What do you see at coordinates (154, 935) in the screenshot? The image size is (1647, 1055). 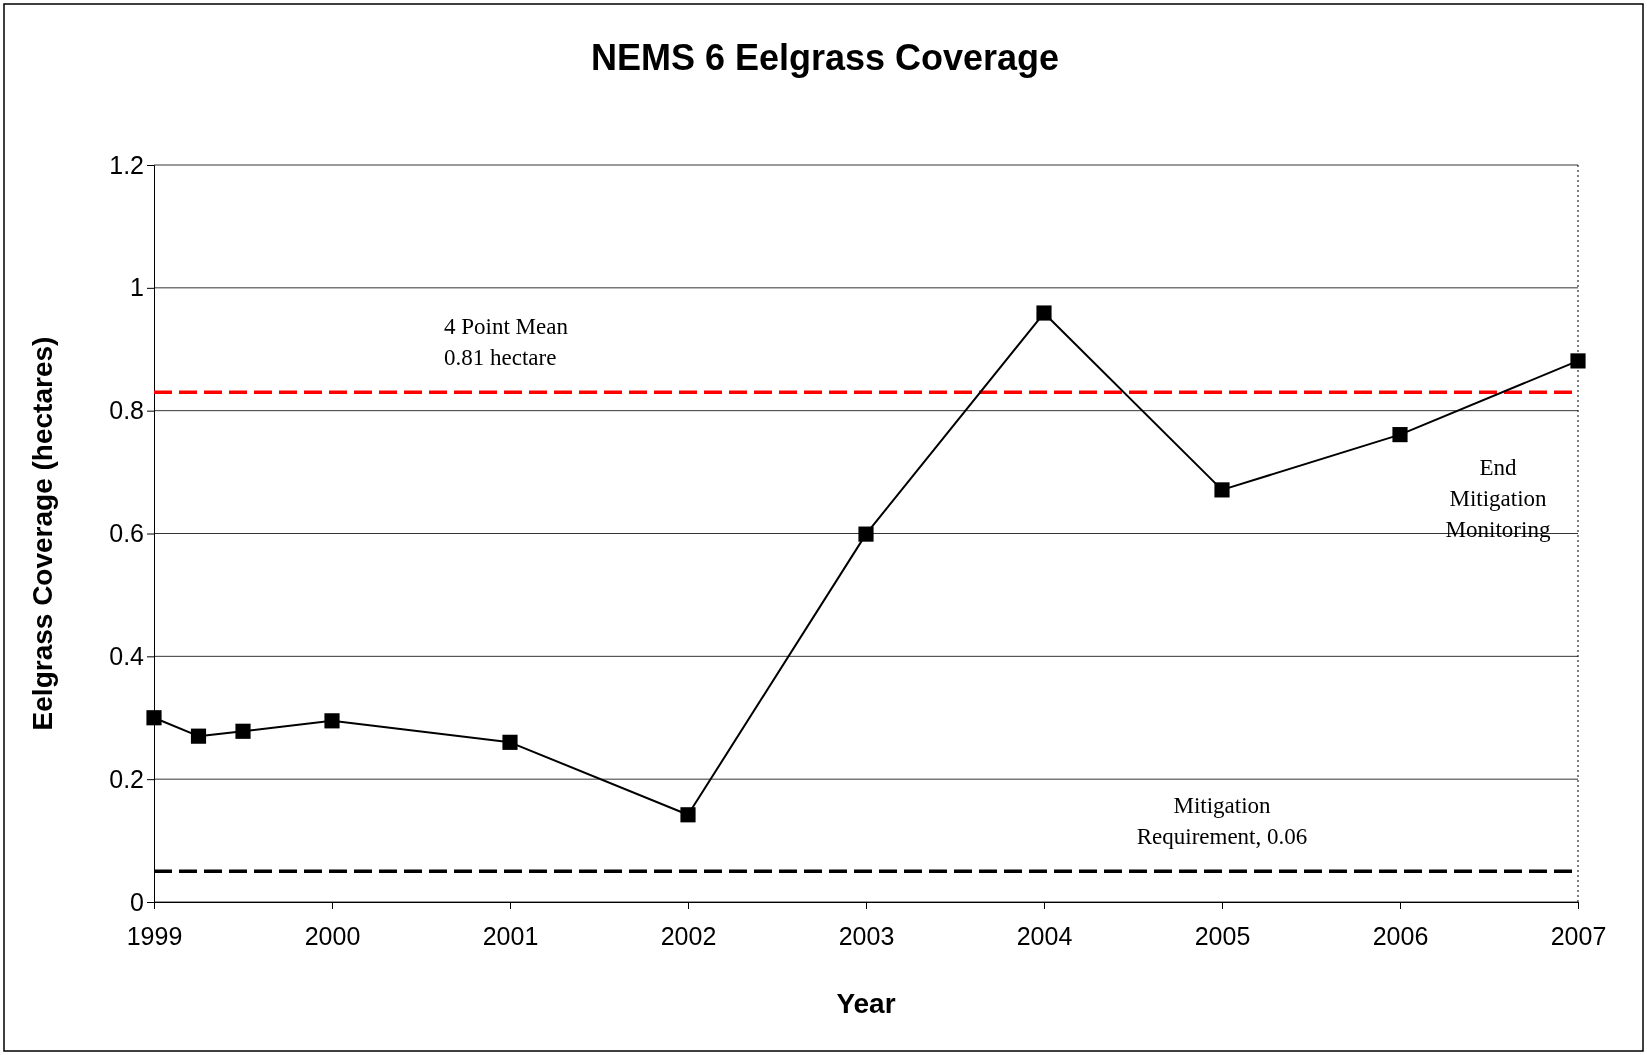 I see `x-tick-label: 1999` at bounding box center [154, 935].